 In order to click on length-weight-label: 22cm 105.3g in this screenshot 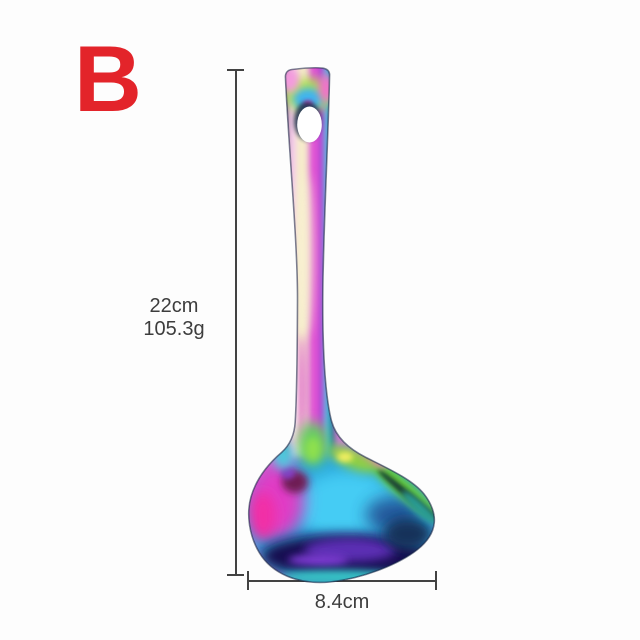, I will do `click(174, 318)`.